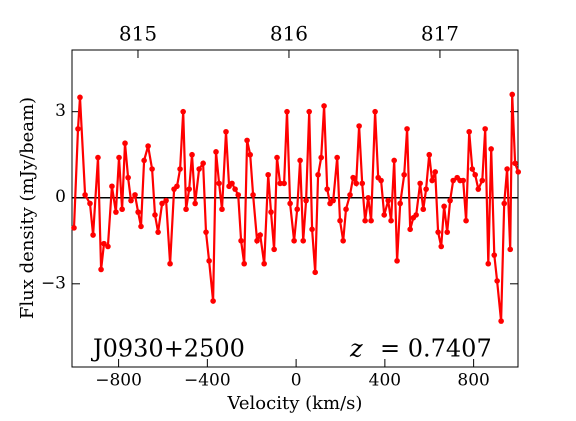 The height and width of the screenshot is (421, 576). Describe the element at coordinates (138, 34) in the screenshot. I see `x2-tick-label: 815` at that location.